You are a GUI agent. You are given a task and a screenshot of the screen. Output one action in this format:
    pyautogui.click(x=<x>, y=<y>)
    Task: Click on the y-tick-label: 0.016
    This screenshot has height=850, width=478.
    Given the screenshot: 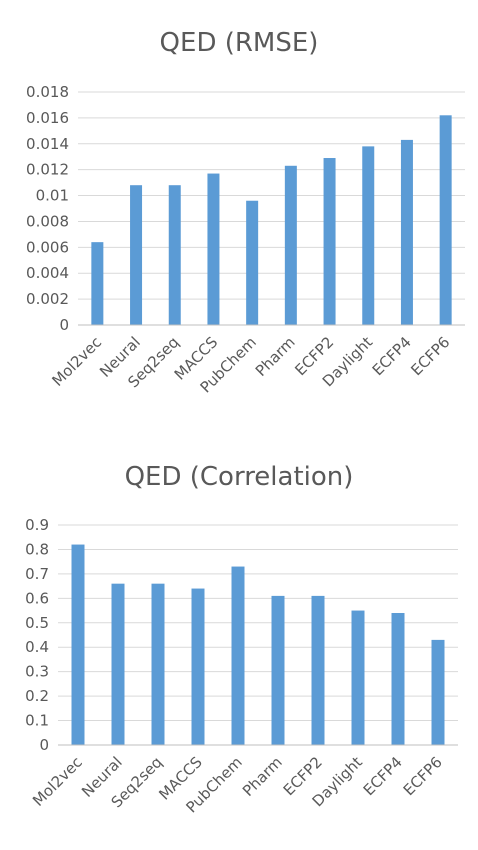 What is the action you would take?
    pyautogui.click(x=47, y=118)
    